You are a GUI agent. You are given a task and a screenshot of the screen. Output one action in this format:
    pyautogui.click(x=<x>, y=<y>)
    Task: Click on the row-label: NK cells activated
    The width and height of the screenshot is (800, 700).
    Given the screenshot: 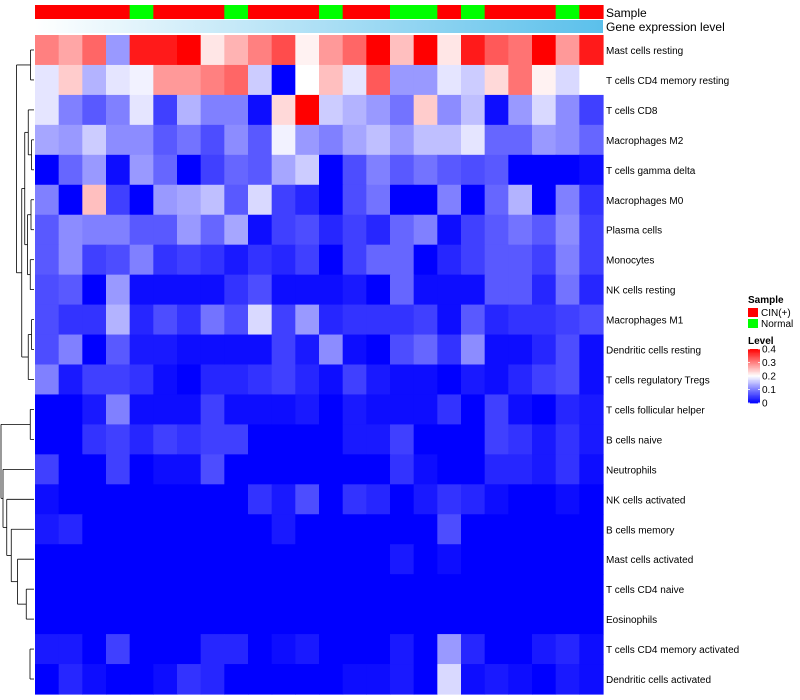 What is the action you would take?
    pyautogui.click(x=645, y=500)
    